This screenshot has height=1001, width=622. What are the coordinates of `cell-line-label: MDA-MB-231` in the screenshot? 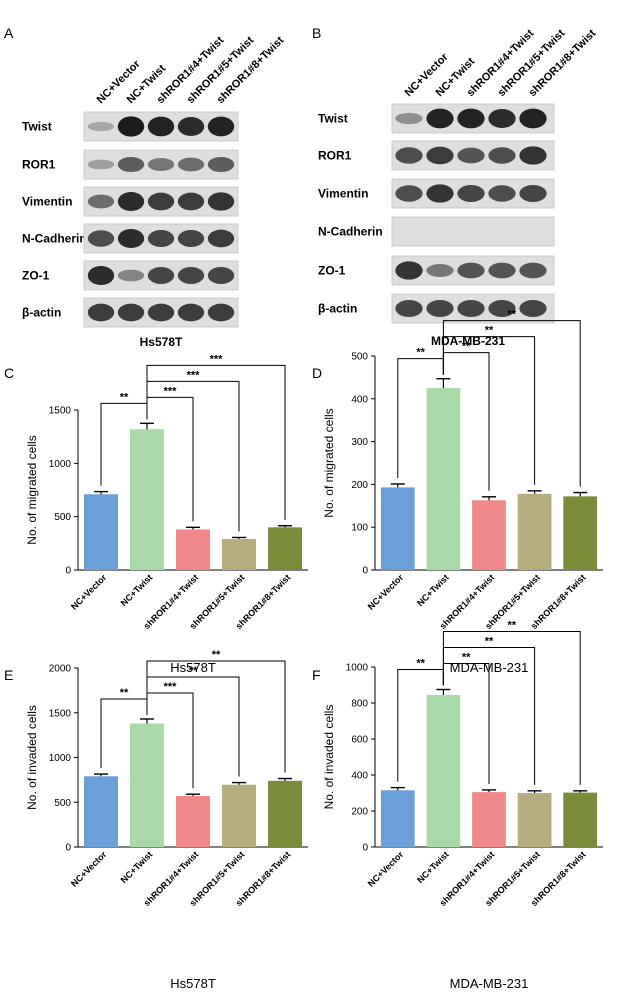 It's located at (468, 341).